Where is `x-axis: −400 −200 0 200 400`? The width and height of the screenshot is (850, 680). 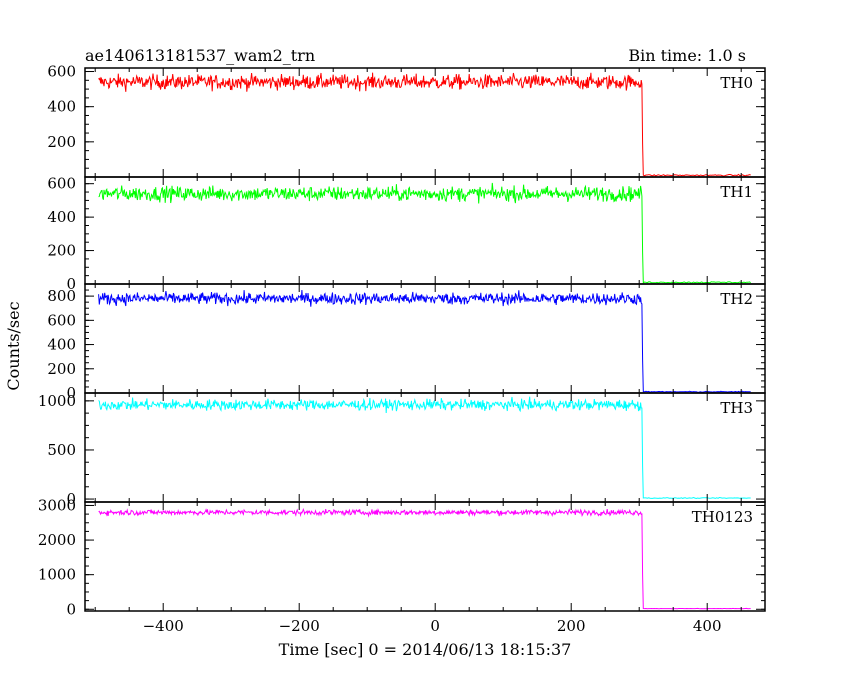
x-axis: −400 −200 0 200 400 is located at coordinates (432, 626).